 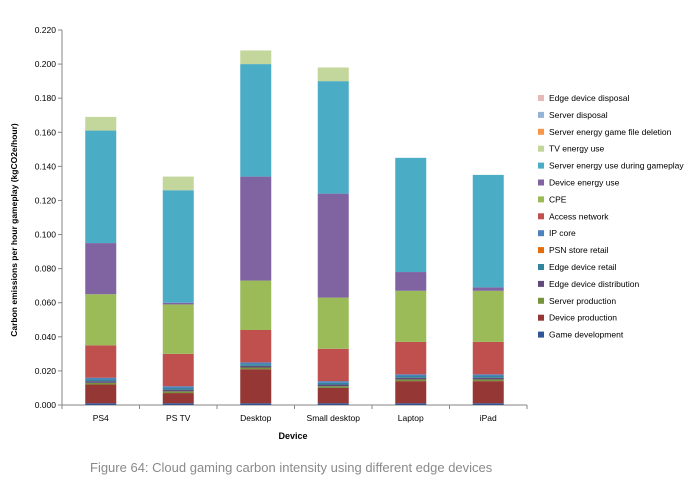 I want to click on legend-item: Edge device retail, so click(x=577, y=267).